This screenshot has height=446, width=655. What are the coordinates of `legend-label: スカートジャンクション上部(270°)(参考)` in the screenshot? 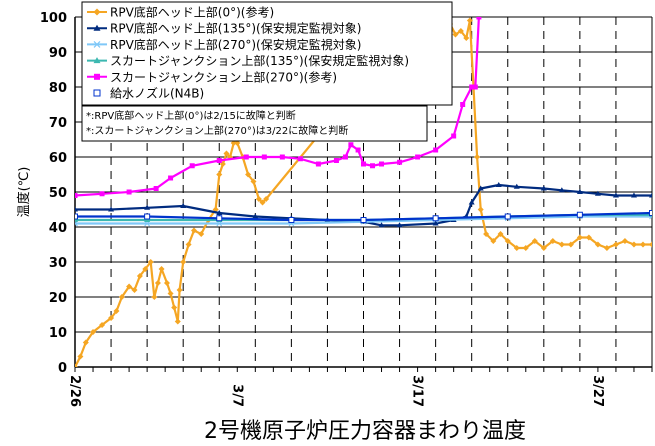 It's located at (223, 76).